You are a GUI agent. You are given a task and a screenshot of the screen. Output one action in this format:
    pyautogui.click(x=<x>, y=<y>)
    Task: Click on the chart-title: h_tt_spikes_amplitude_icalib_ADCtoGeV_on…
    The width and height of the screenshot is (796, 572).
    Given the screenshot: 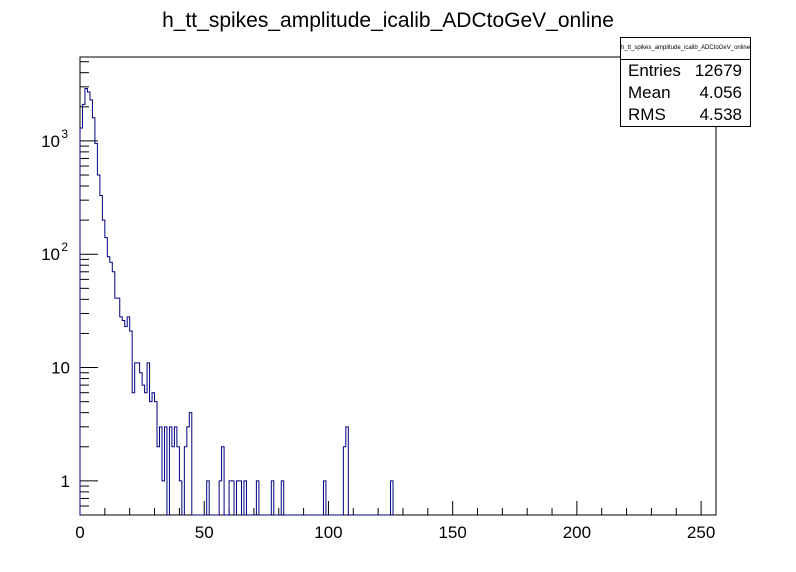 What is the action you would take?
    pyautogui.click(x=388, y=20)
    